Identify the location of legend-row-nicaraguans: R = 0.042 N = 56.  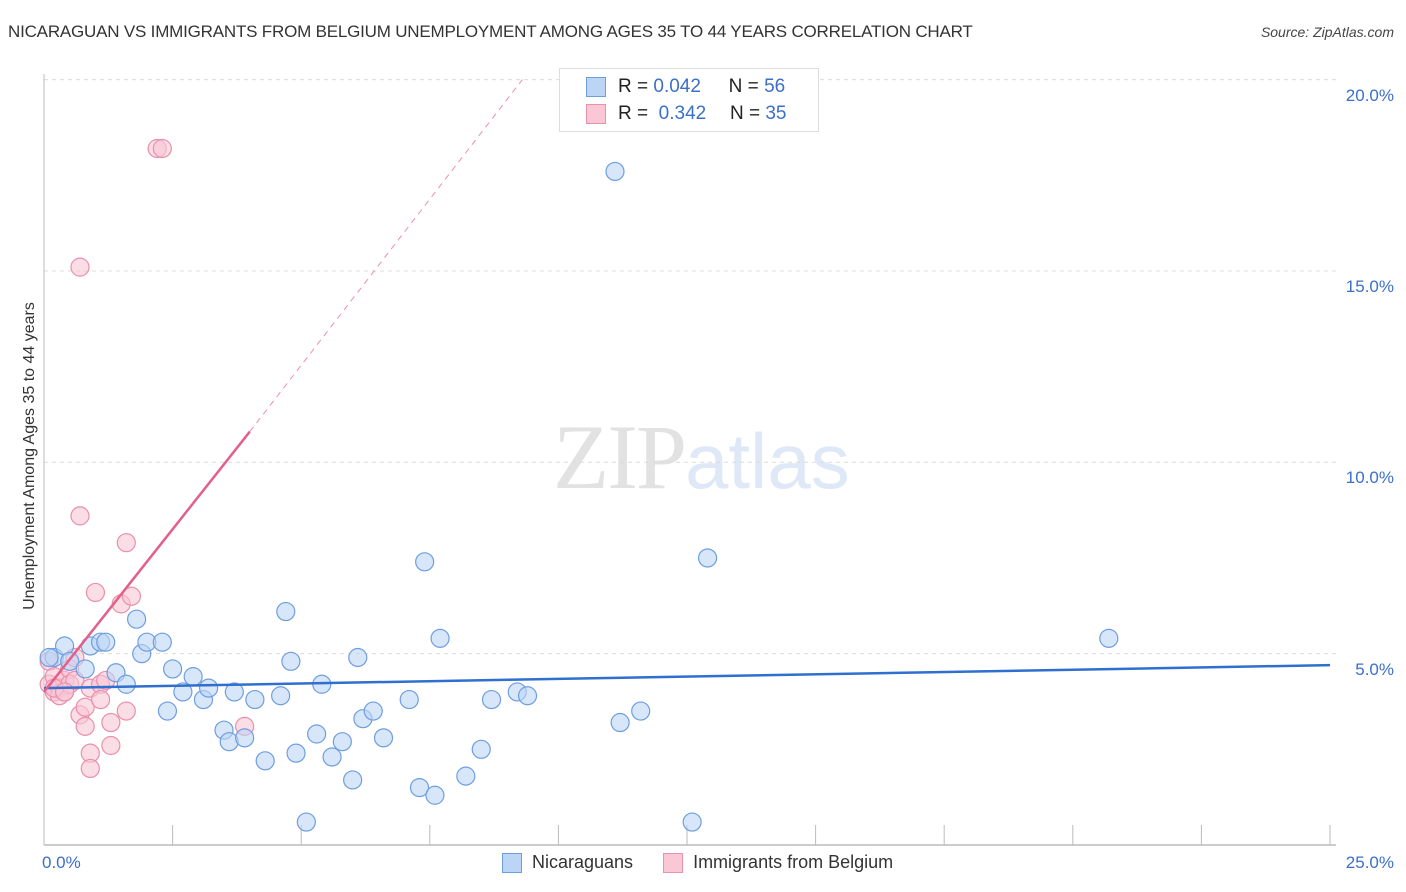
(685, 87).